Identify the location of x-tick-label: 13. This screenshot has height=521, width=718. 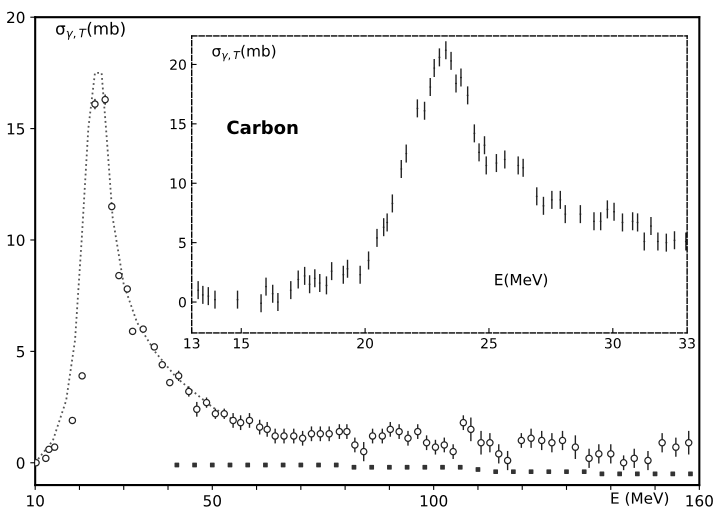
(192, 343).